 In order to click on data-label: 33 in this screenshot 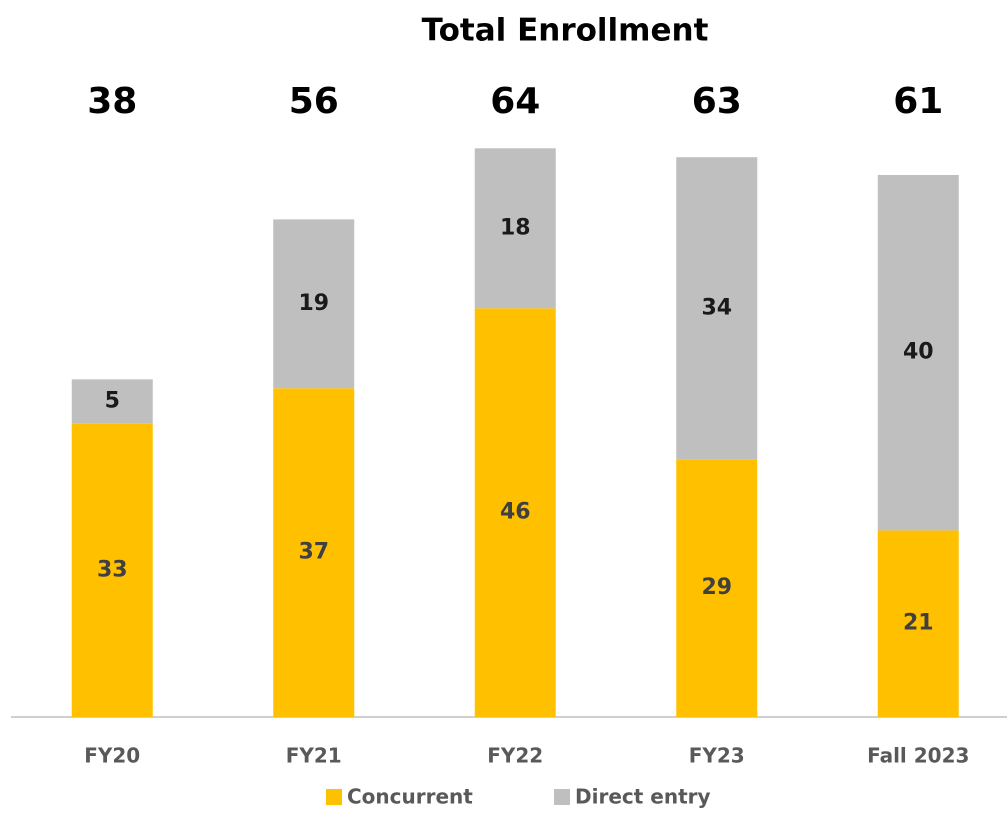, I will do `click(112, 569)`.